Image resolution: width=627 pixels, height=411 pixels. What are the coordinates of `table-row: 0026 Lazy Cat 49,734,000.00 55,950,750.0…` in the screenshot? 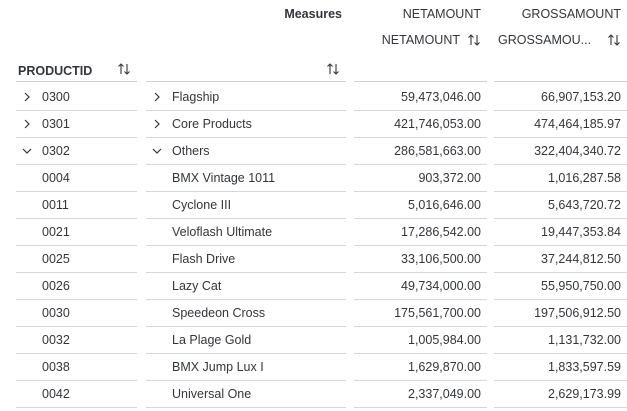 It's located at (313, 286).